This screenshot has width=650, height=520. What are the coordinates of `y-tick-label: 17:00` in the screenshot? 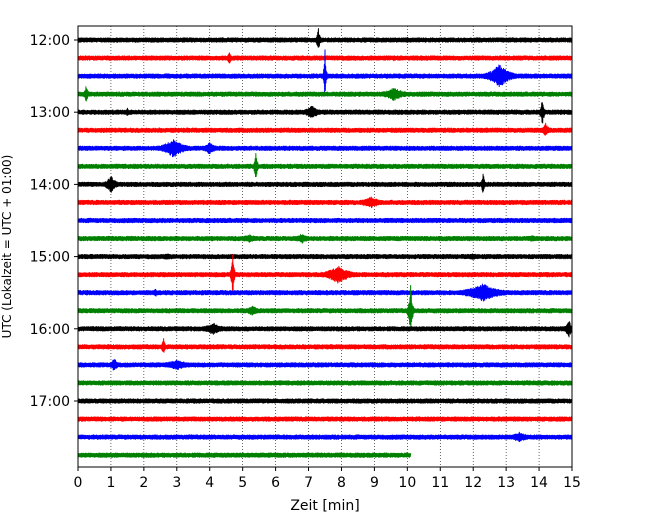 It's located at (50, 402).